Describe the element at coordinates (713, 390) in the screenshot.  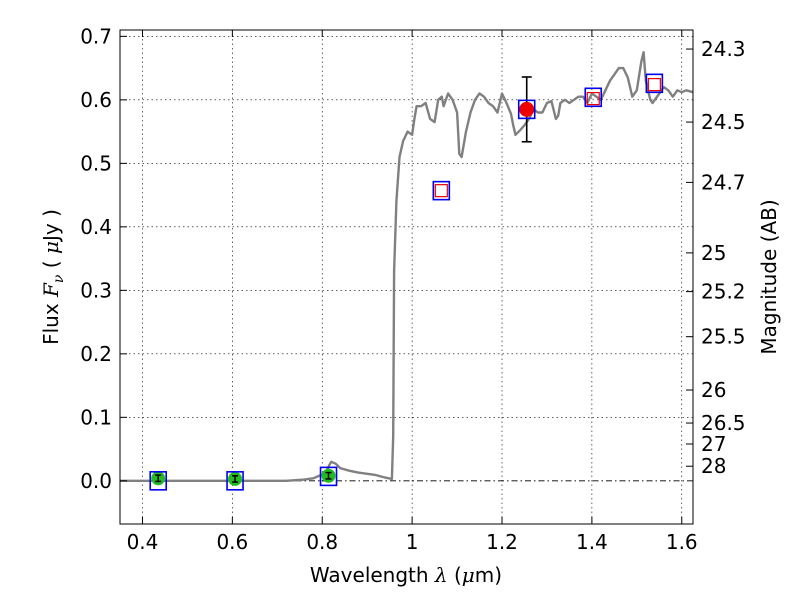
I see `magnitude-tick-label: 26` at that location.